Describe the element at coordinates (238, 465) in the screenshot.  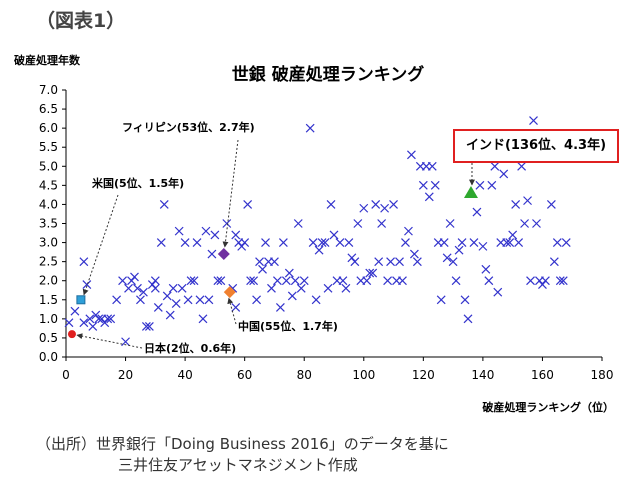
I see `source-line-2: 三井住友アセットマネジメント作成` at that location.